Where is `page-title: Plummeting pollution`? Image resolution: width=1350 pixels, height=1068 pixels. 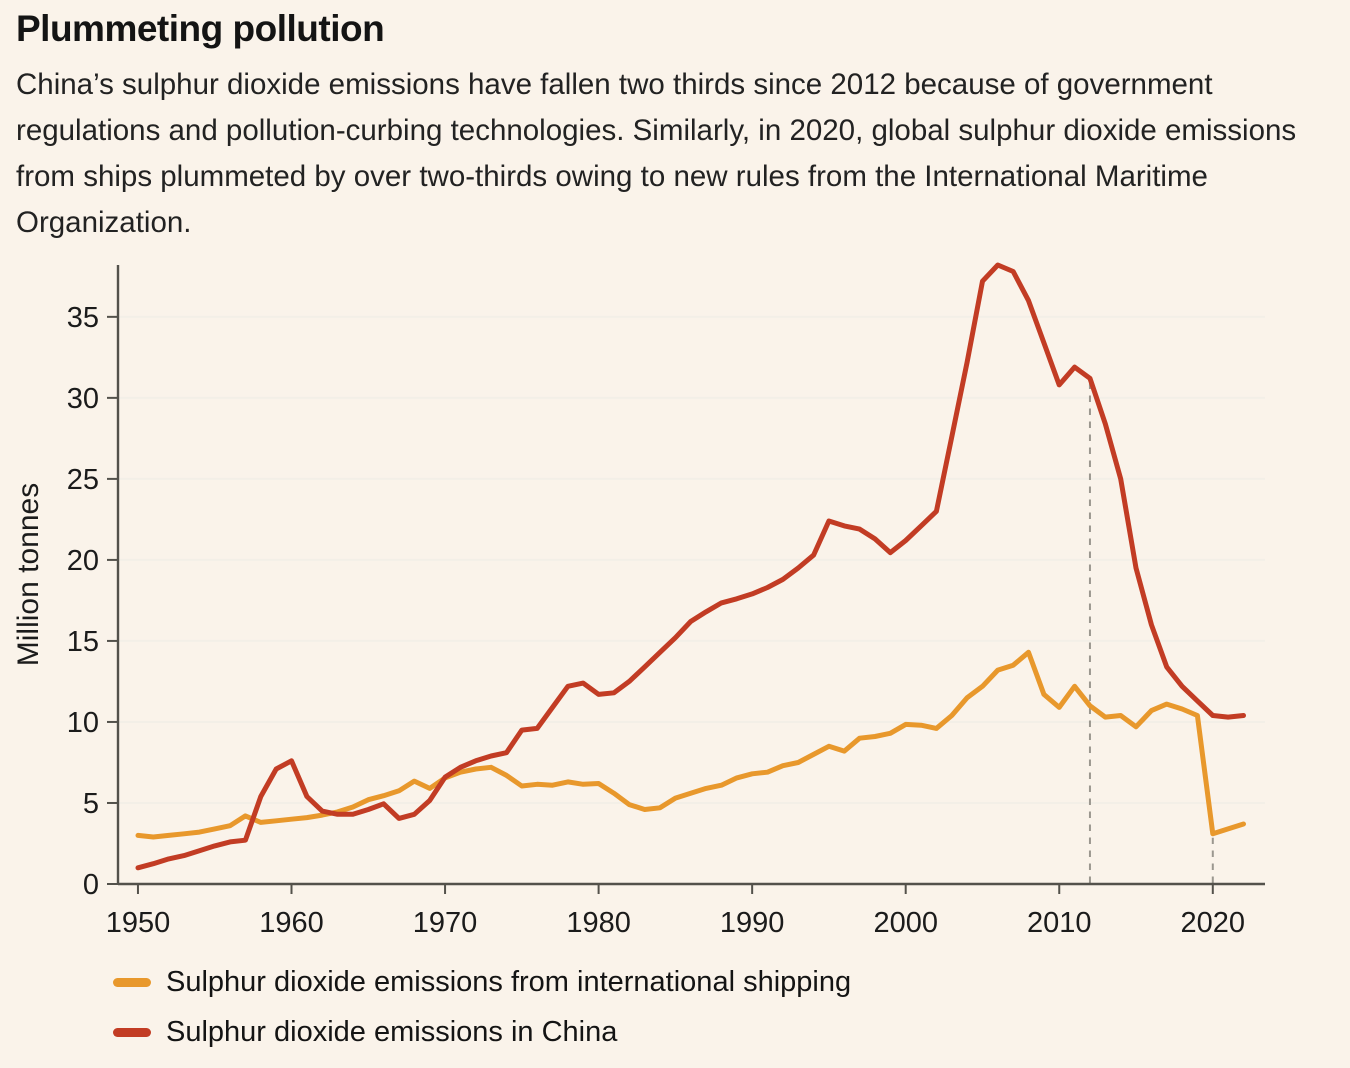 page-title: Plummeting pollution is located at coordinates (200, 28).